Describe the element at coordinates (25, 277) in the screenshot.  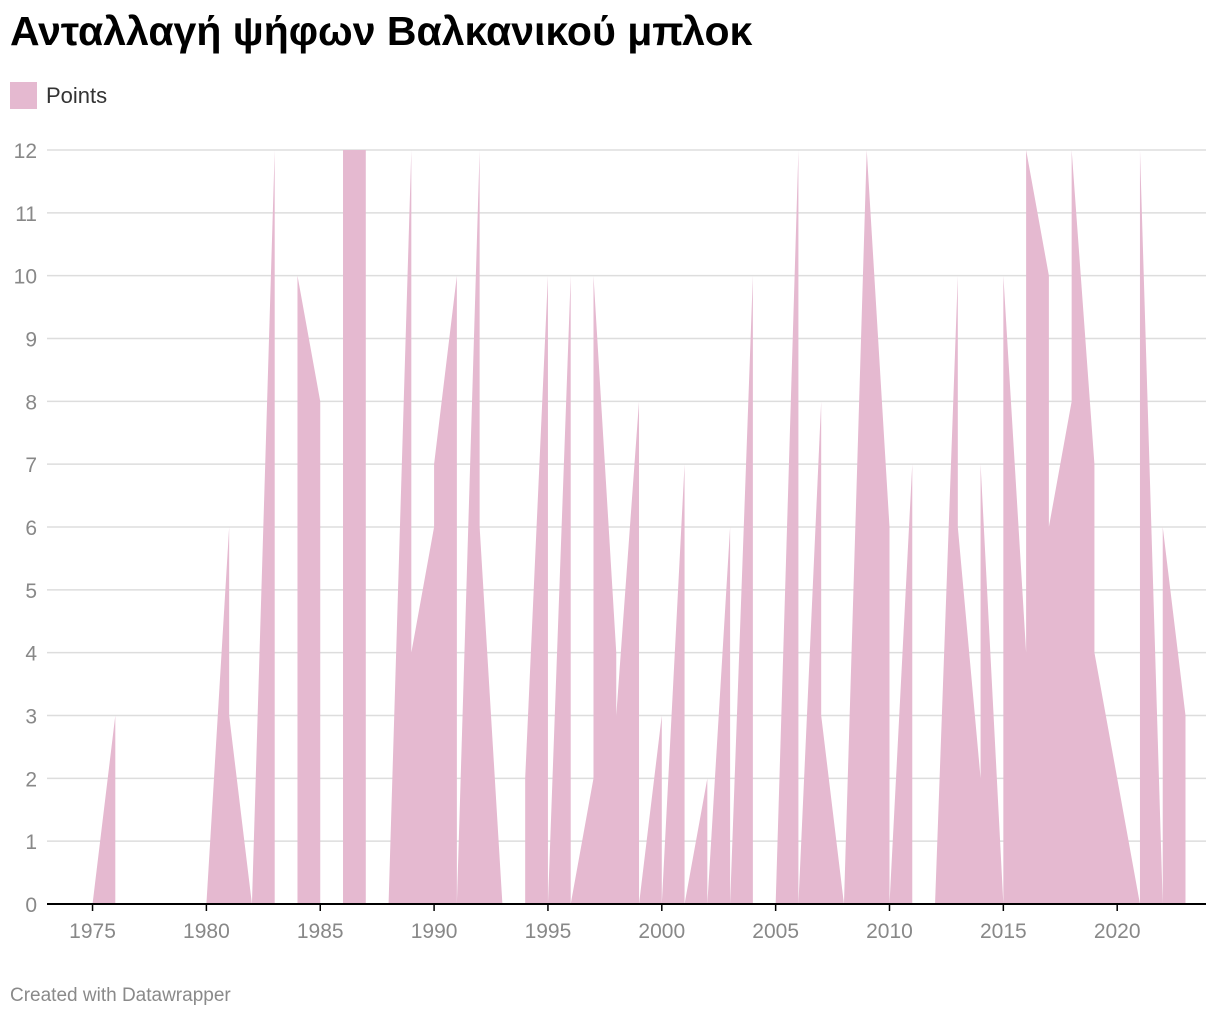
I see `y-tick-label: 10` at that location.